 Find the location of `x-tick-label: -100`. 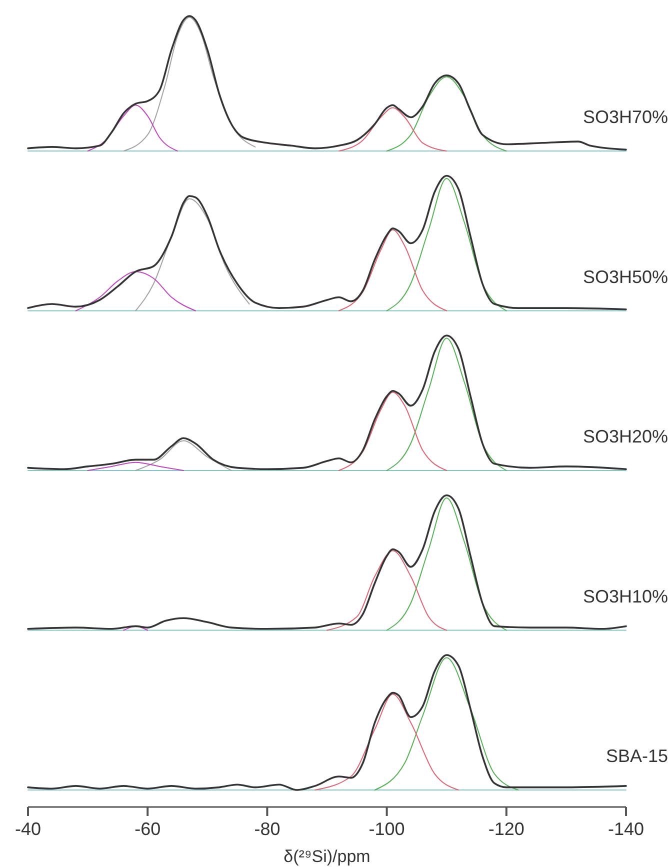

x-tick-label: -100 is located at coordinates (386, 828).